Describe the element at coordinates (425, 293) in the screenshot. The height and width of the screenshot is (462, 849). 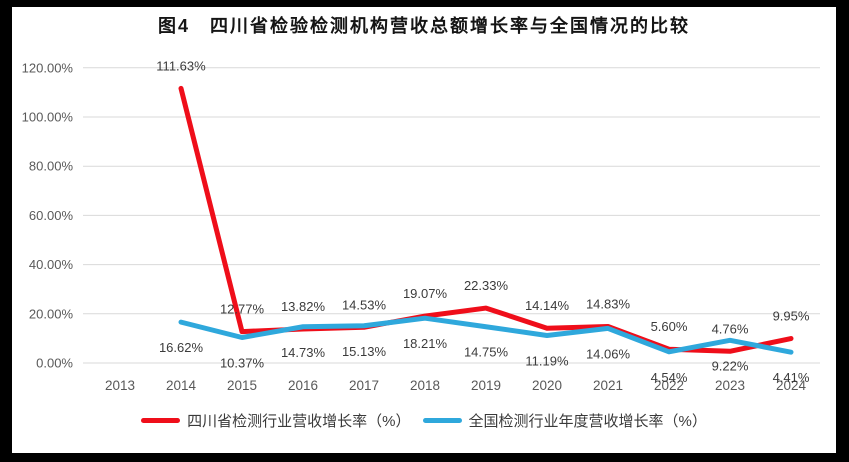
I see `svg-text: 19.07%` at that location.